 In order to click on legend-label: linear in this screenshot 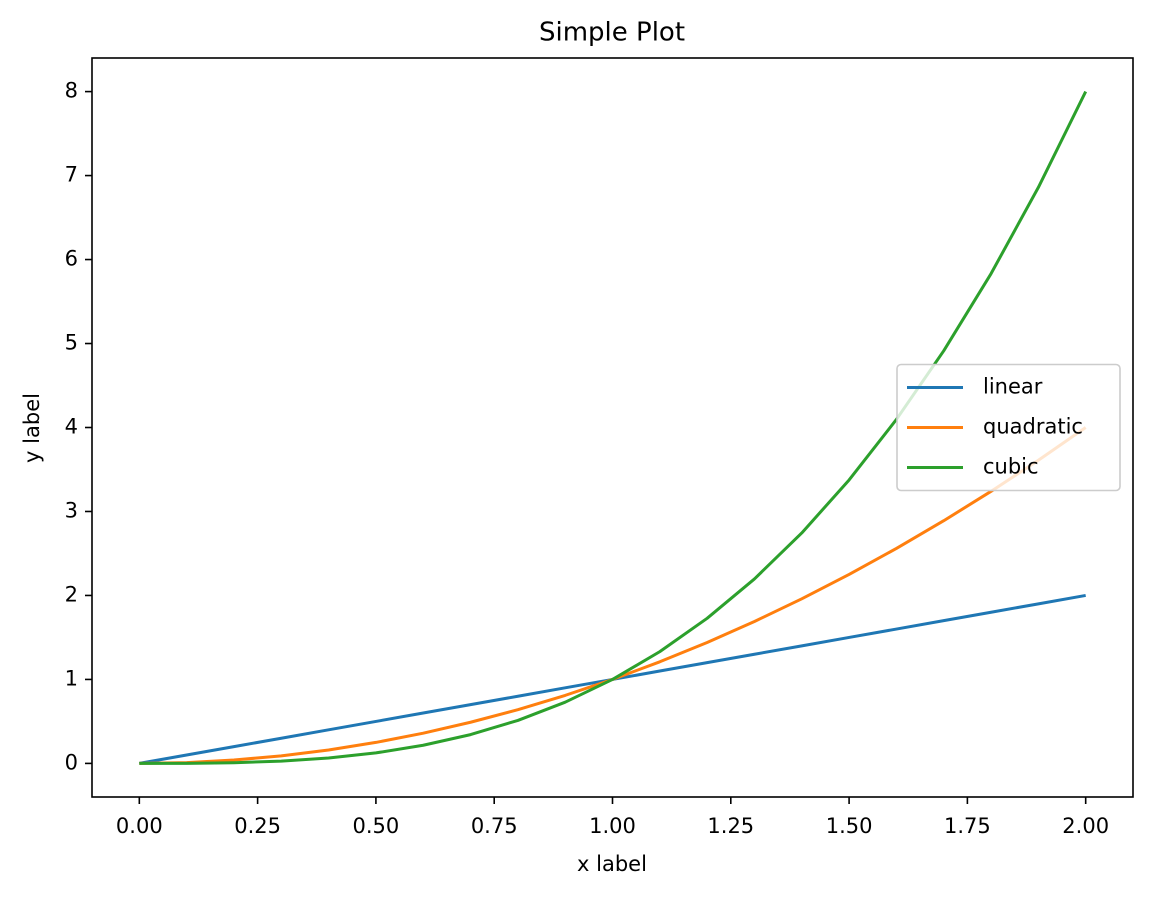, I will do `click(1013, 387)`.